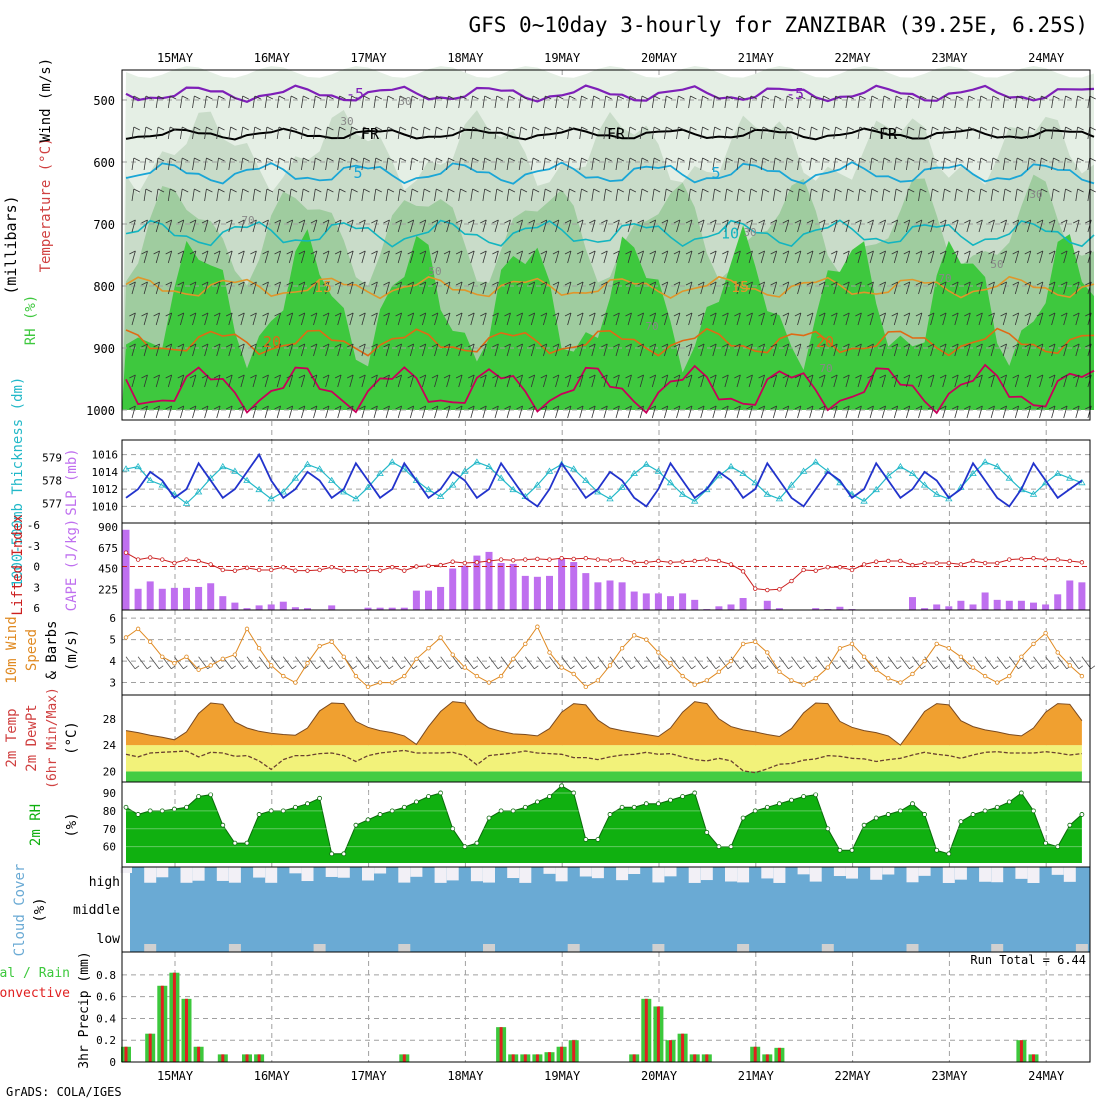  Describe the element at coordinates (404, 948) in the screenshot. I see `cloud-gap-low` at that location.